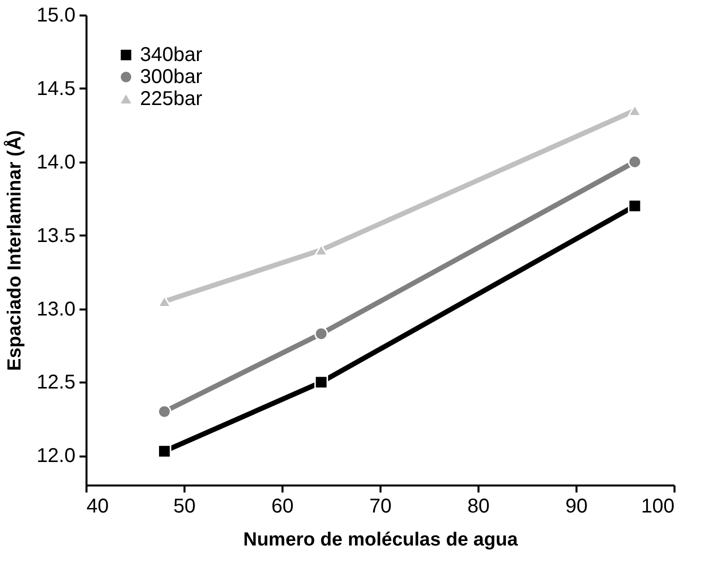 This screenshot has height=569, width=715. I want to click on legend-label: 225bar, so click(171, 99).